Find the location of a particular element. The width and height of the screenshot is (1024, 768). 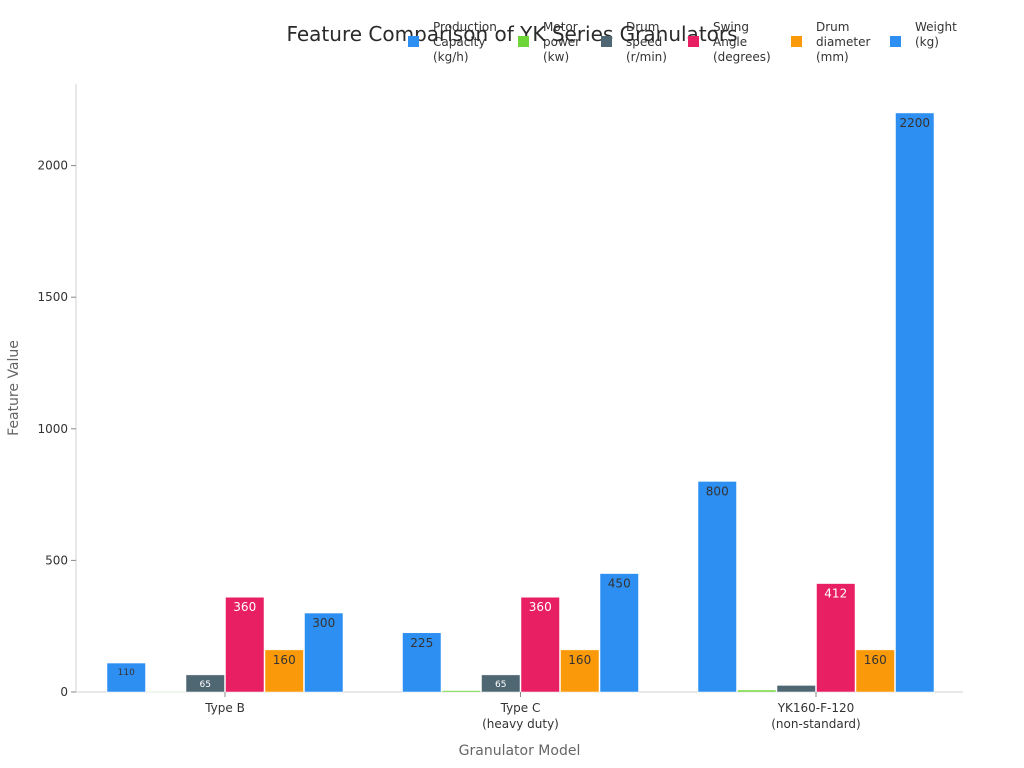

legend-label: Weight (kg) is located at coordinates (936, 34).